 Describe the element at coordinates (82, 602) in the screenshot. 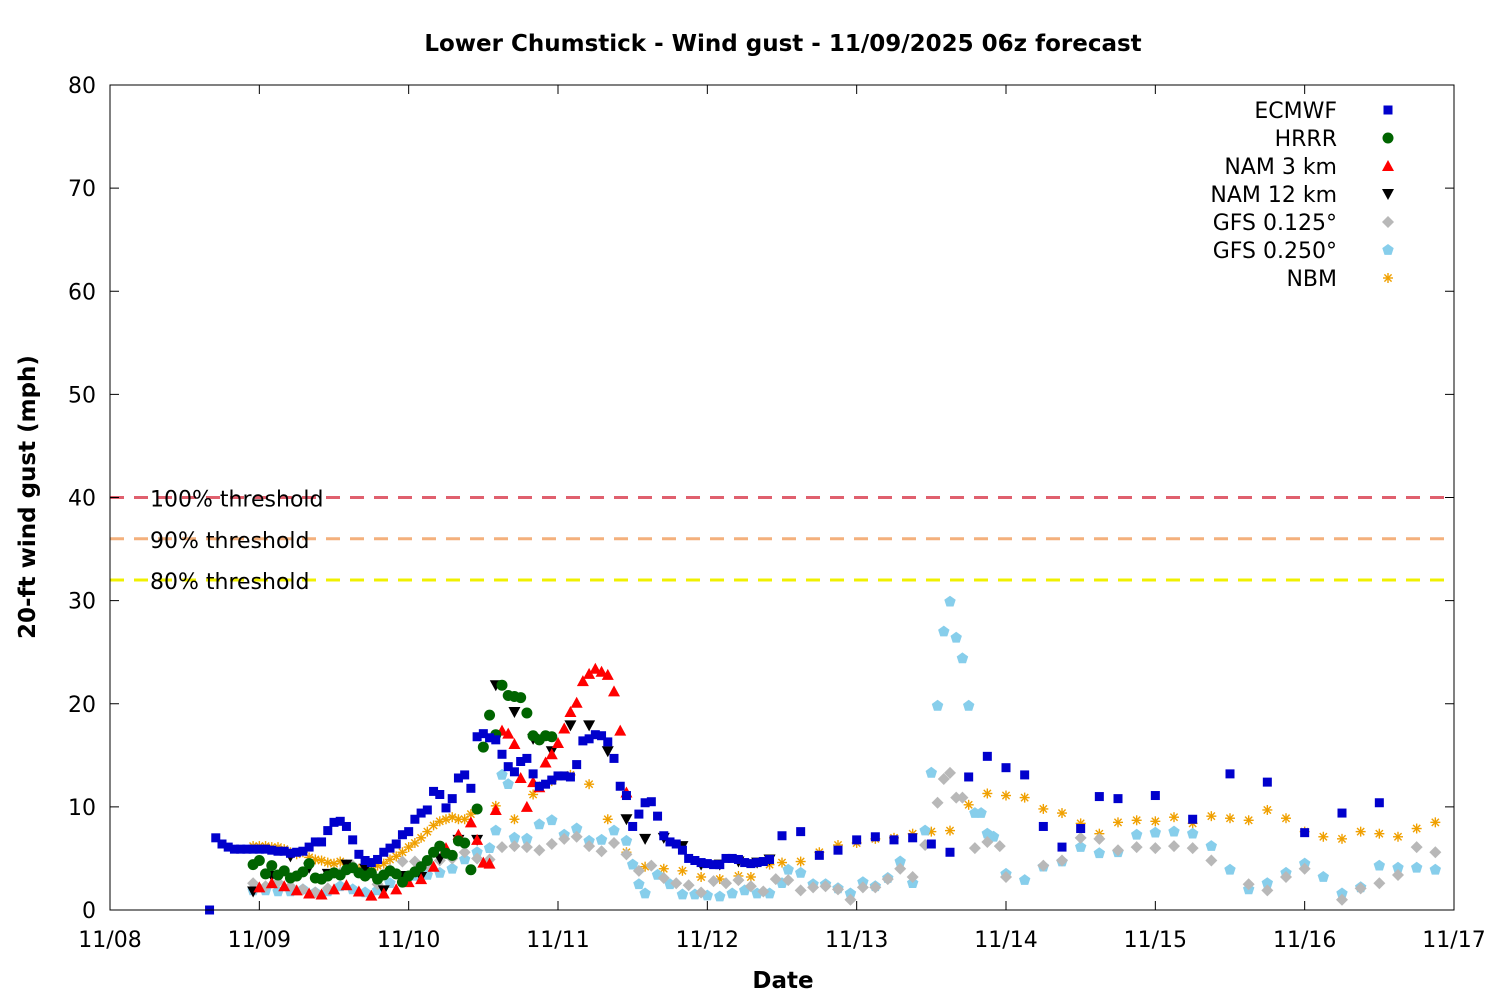

I see `y-tick-label: 30` at that location.